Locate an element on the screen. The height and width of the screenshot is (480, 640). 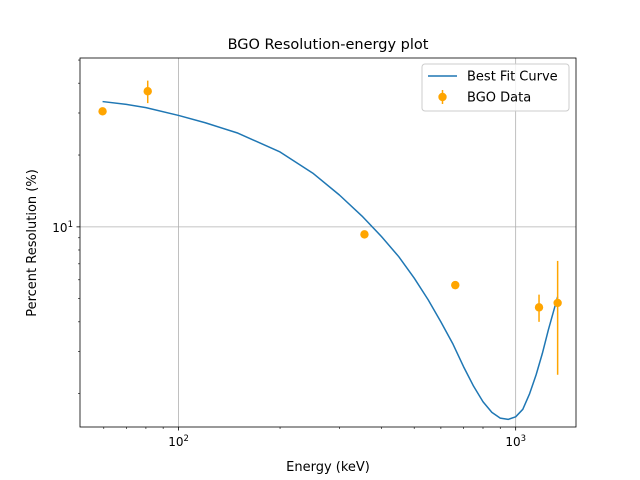
y-axis-label: Percent Resolution (%) is located at coordinates (32, 243).